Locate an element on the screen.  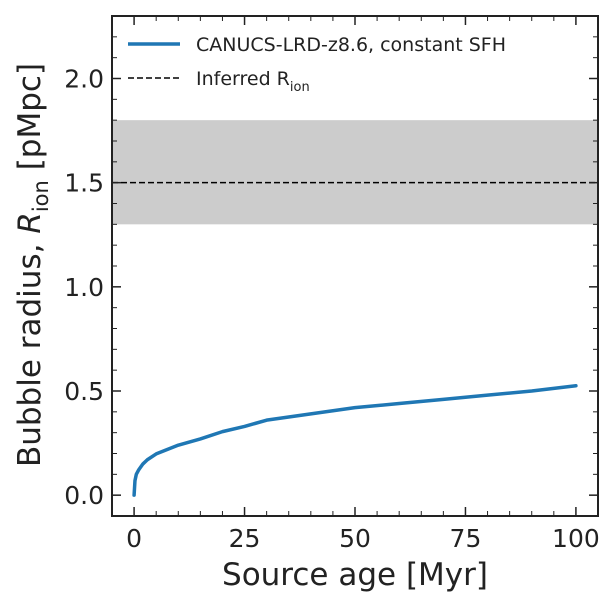
y-tick-label: 0.0 is located at coordinates (84, 495).